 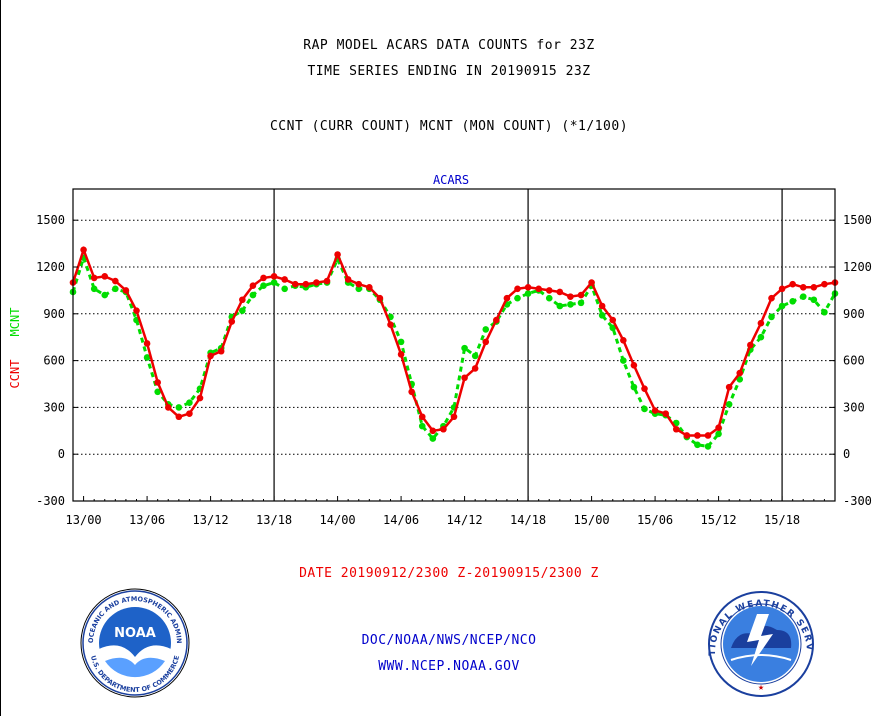 I want to click on x-tick-label: 15/12, so click(x=719, y=520).